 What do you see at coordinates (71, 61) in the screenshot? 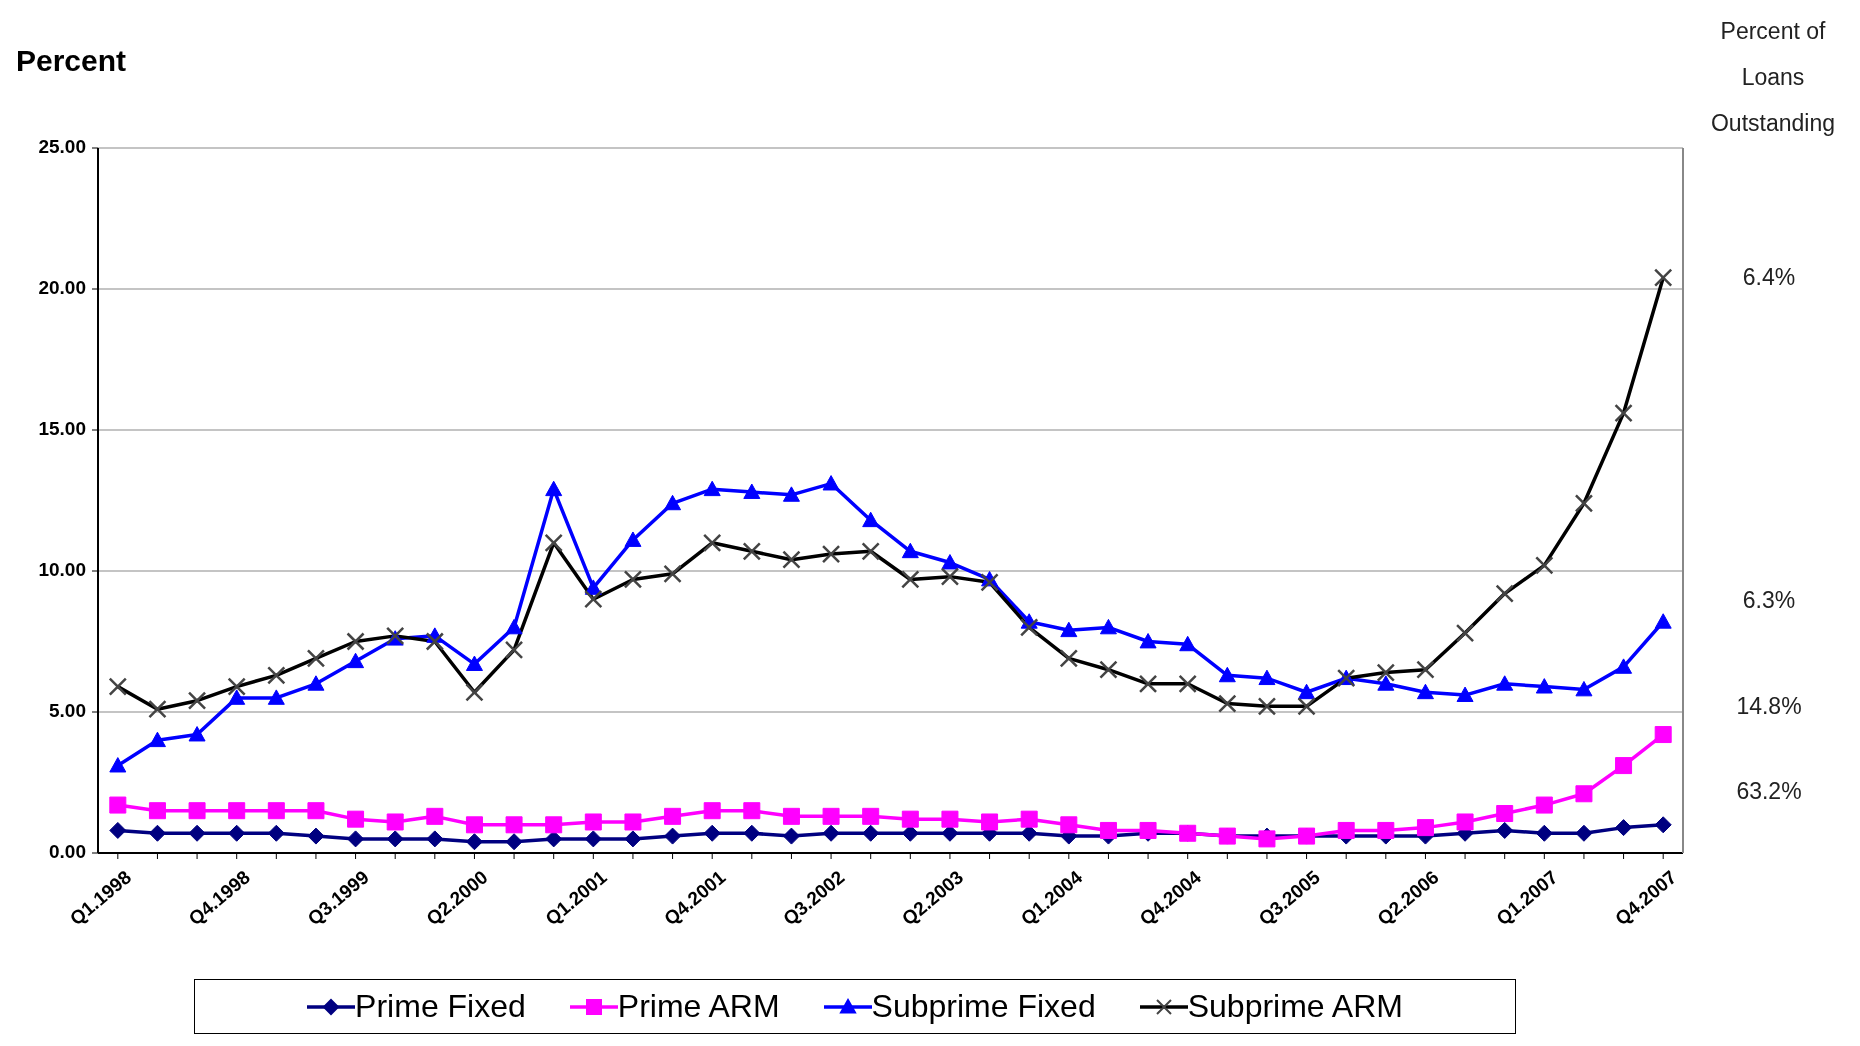
I see `y-axis-title: Percent` at bounding box center [71, 61].